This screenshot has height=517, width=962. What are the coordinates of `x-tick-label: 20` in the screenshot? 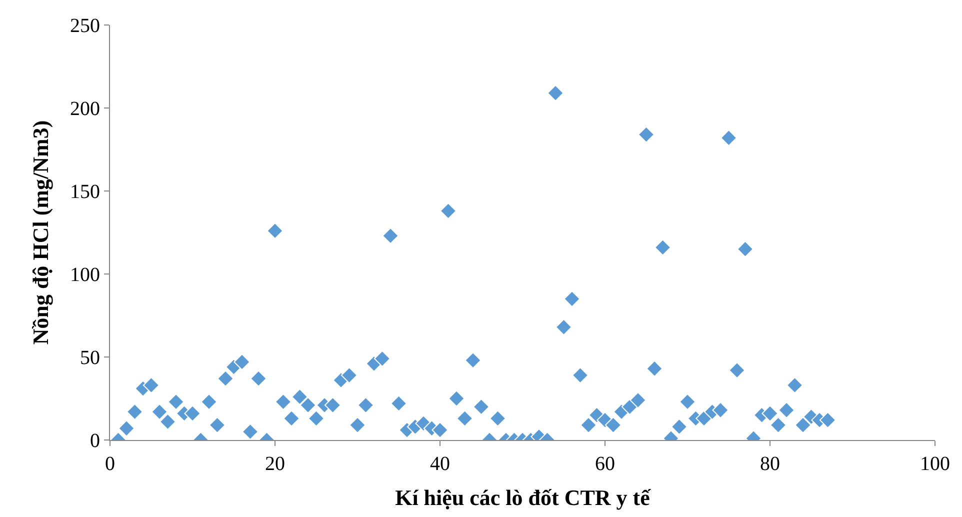 It's located at (275, 464).